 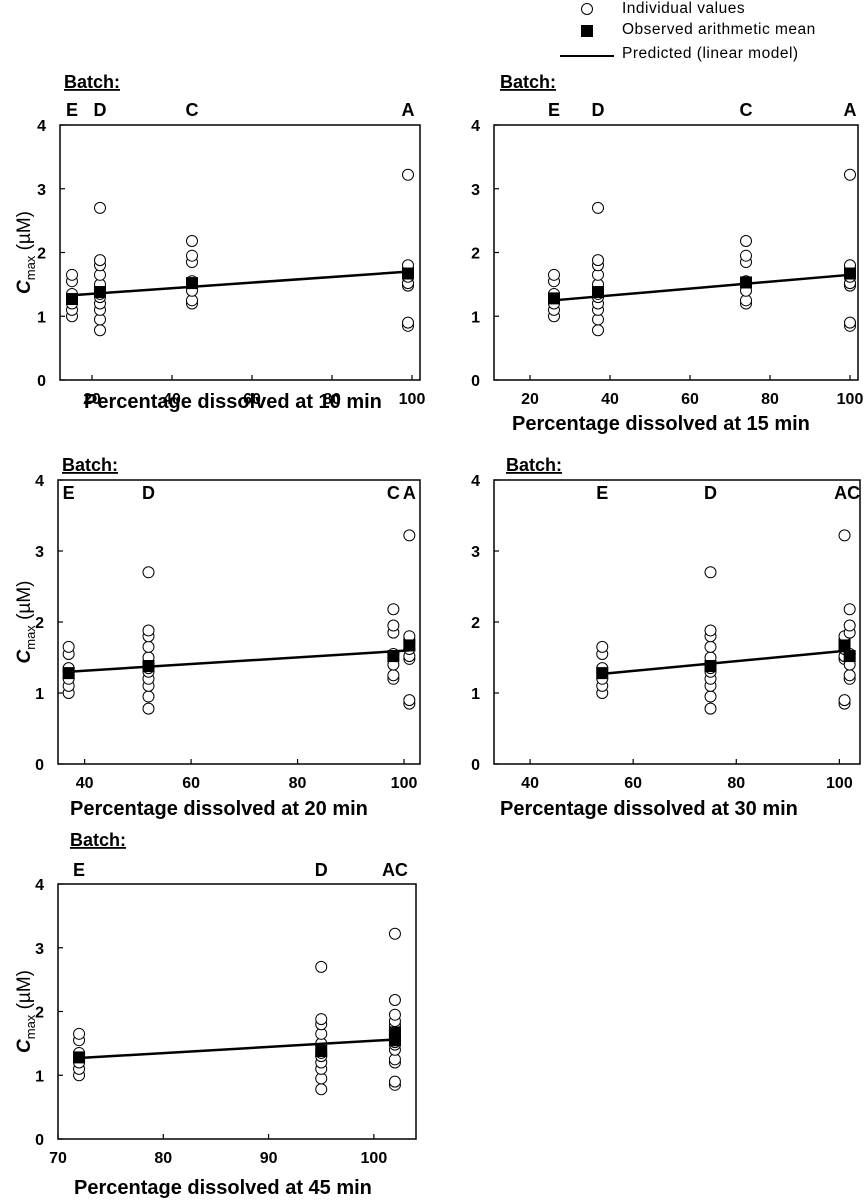 I want to click on y-tick-label: 3, so click(x=475, y=190).